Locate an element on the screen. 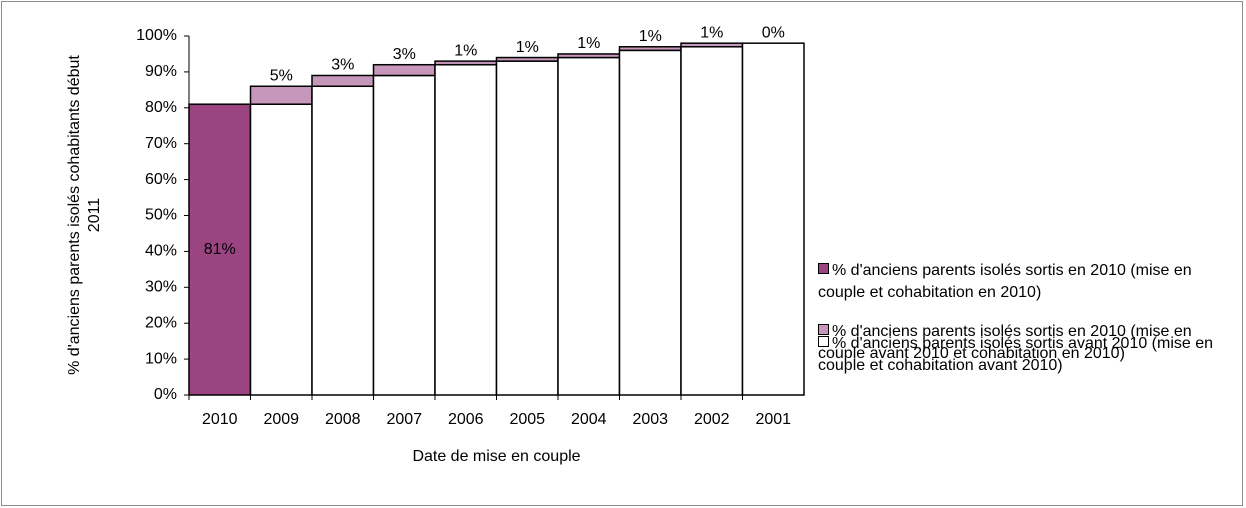 This screenshot has width=1246, height=508. x-tick-label: 2005 is located at coordinates (527, 419).